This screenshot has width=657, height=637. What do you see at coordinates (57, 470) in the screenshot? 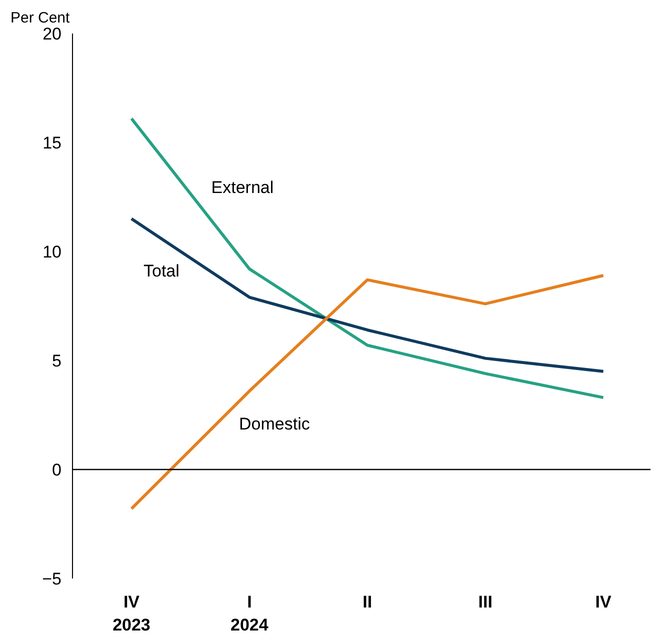
I see `y-tick-label: 0` at bounding box center [57, 470].